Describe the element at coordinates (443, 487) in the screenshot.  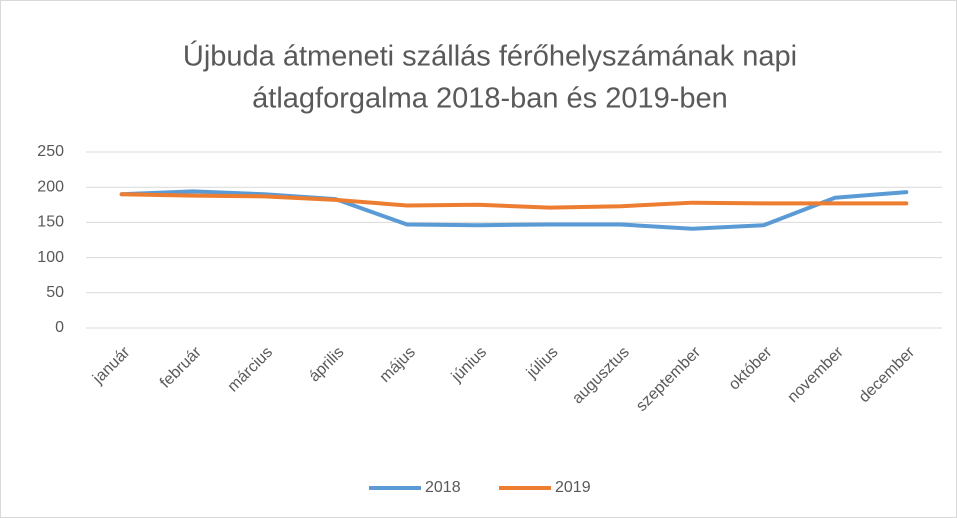
I see `legend-label: 2018` at that location.